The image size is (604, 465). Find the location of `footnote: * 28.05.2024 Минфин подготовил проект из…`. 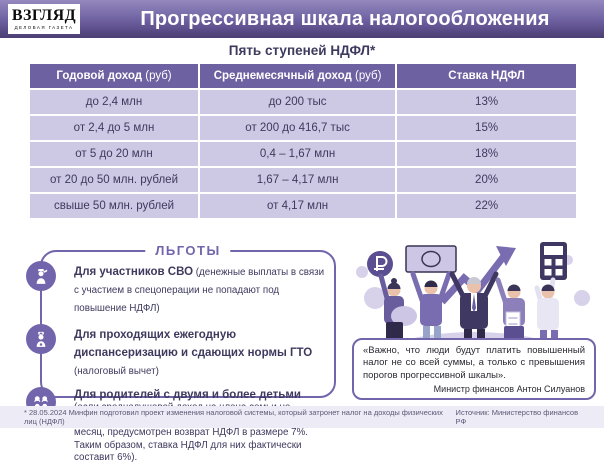

footnote: * 28.05.2024 Минфин подготовил проект из… is located at coordinates (233, 417).